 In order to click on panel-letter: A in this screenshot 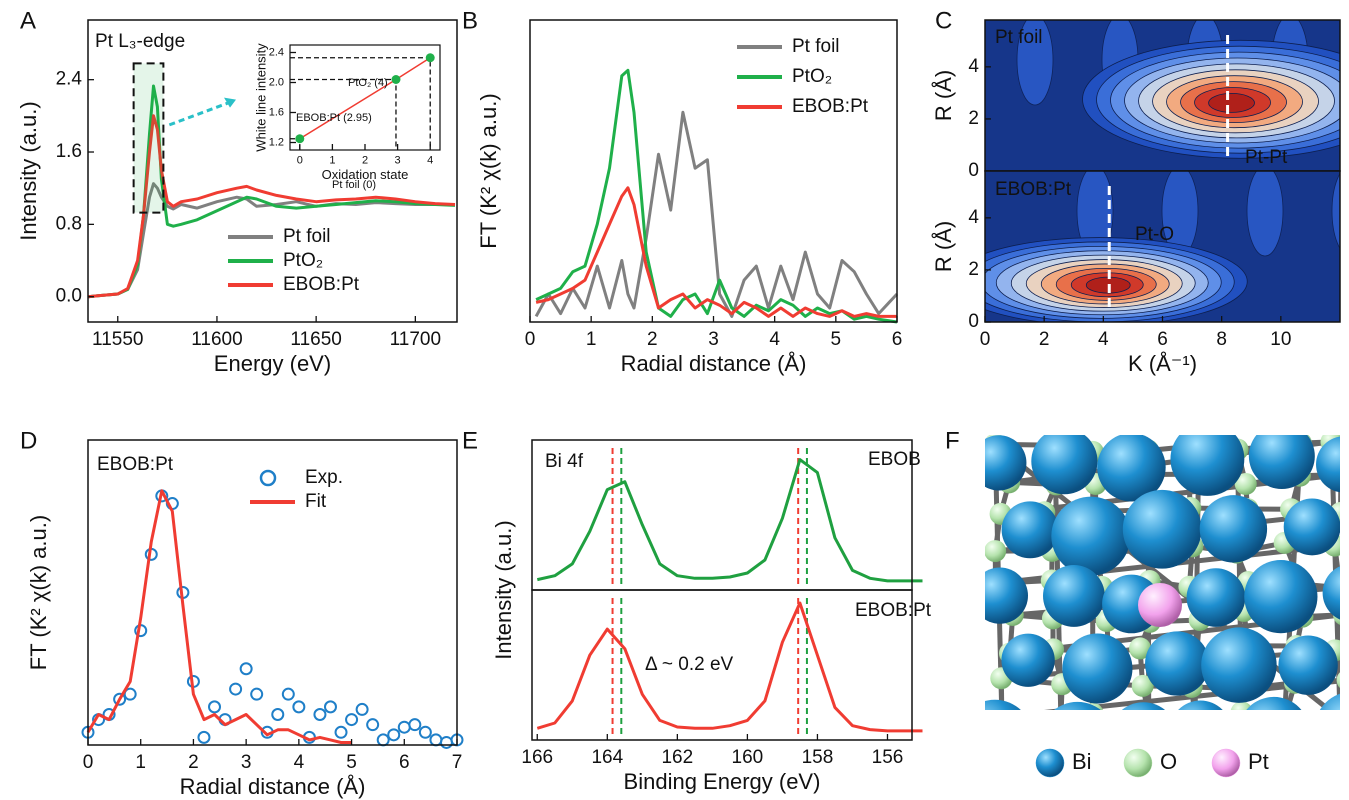, I will do `click(28, 20)`.